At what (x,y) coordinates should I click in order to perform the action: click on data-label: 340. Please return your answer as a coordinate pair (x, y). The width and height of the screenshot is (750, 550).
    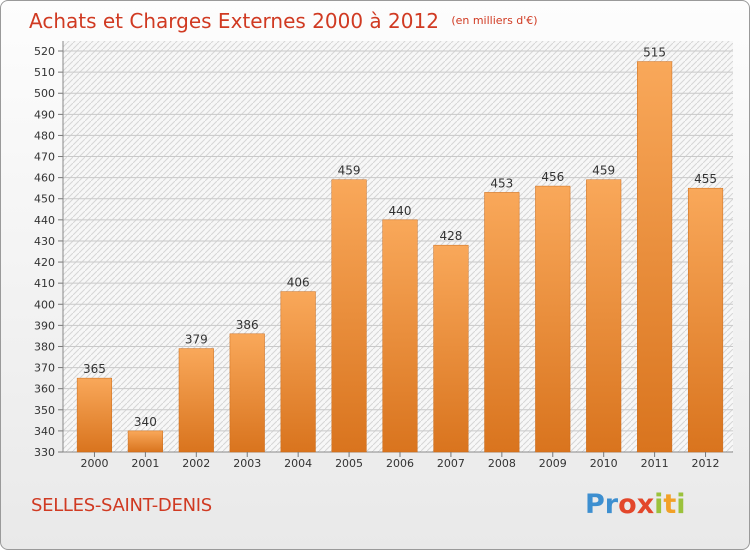
    Looking at the image, I should click on (145, 422).